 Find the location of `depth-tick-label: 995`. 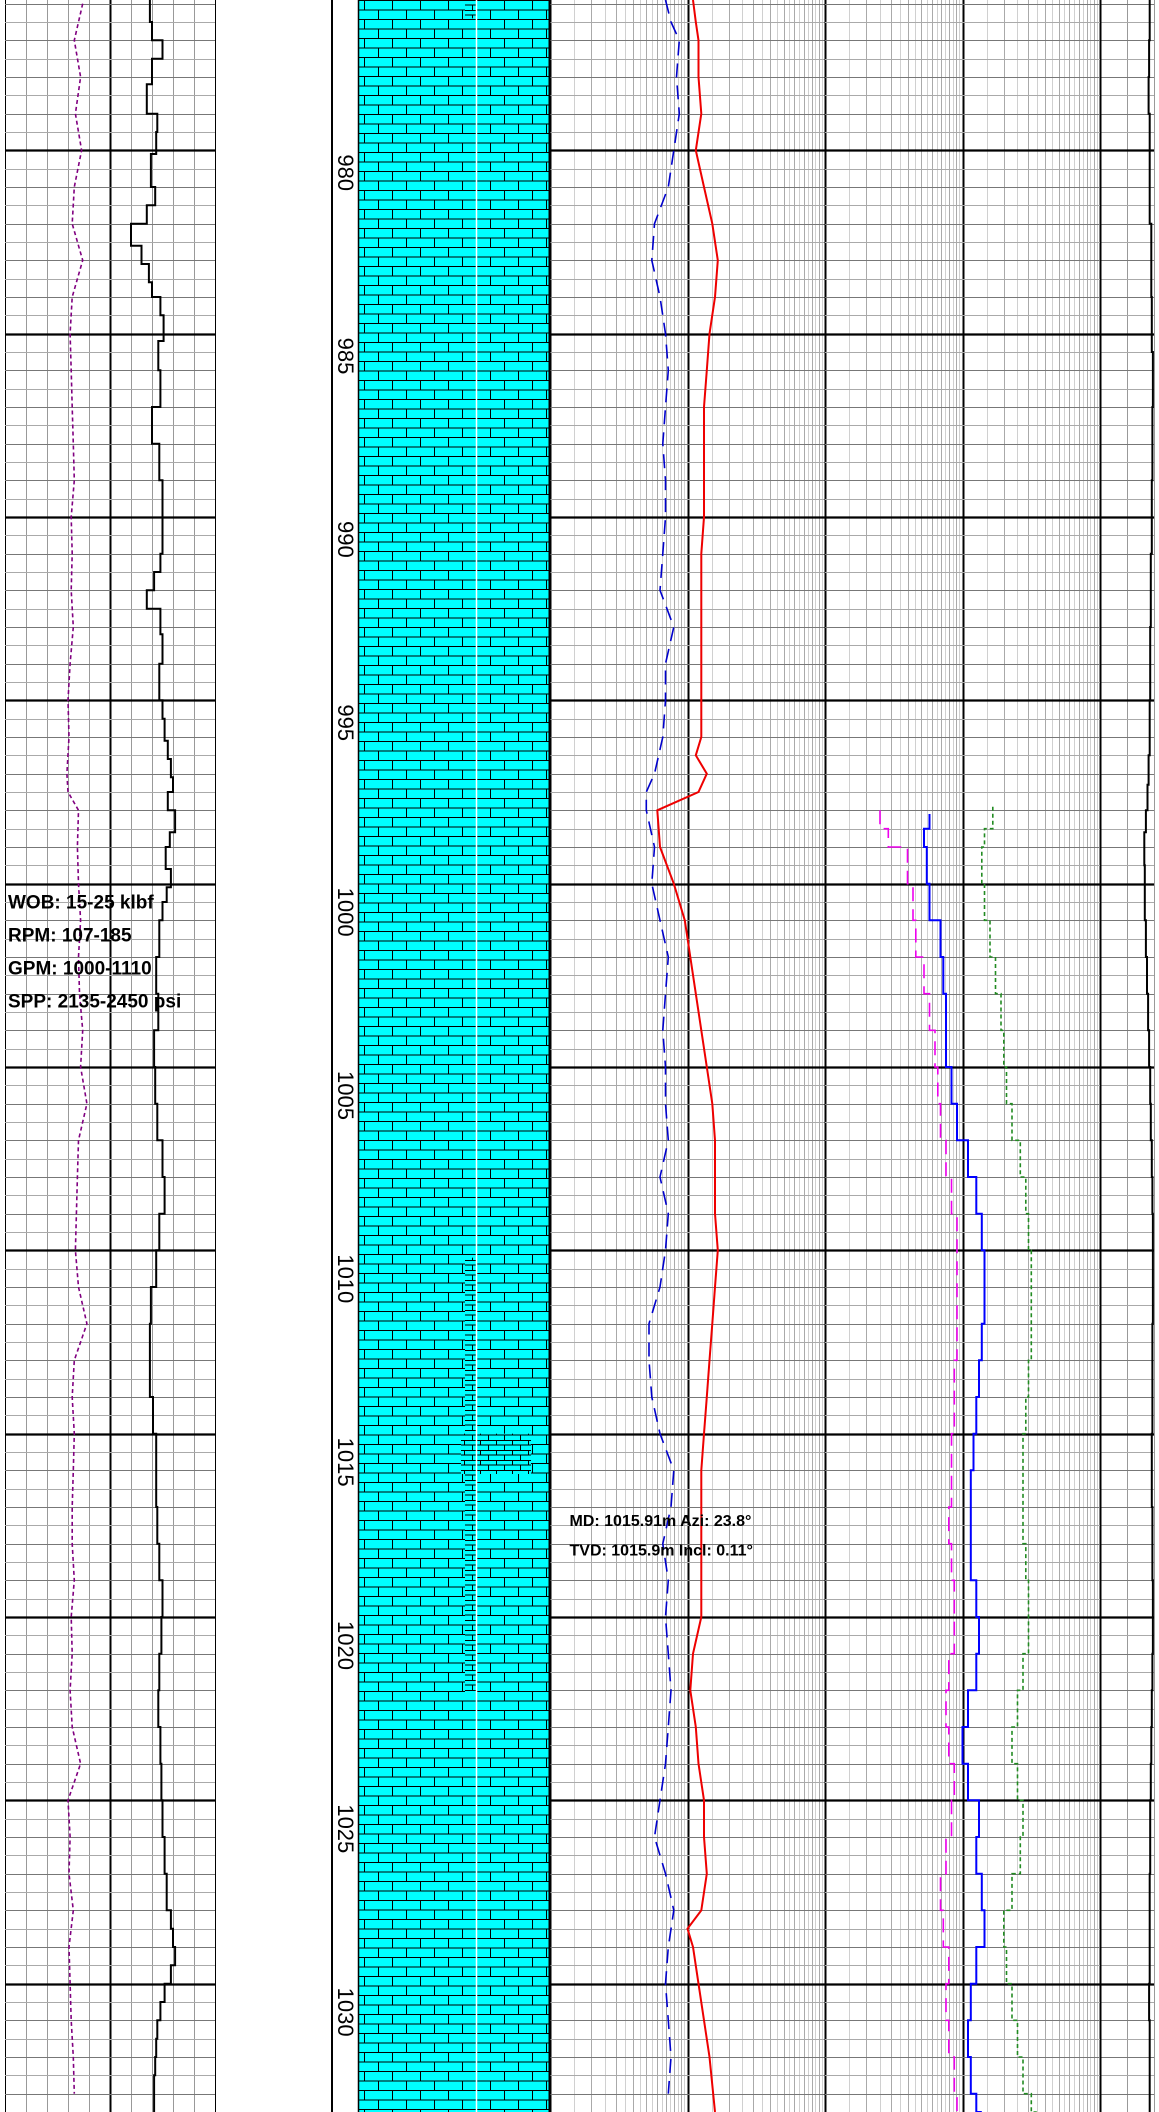

depth-tick-label: 995 is located at coordinates (345, 722).